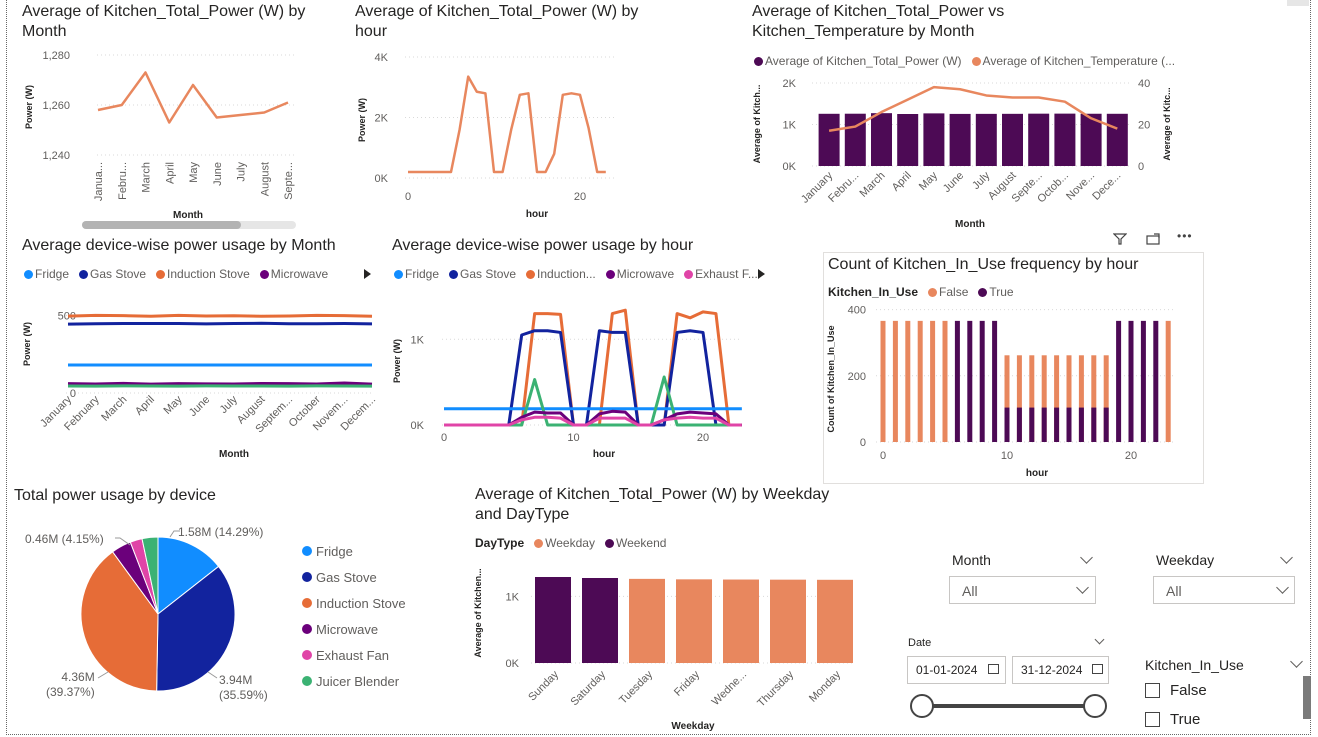 This screenshot has width=1318, height=737. I want to click on focus-mode-icon, so click(1153, 239).